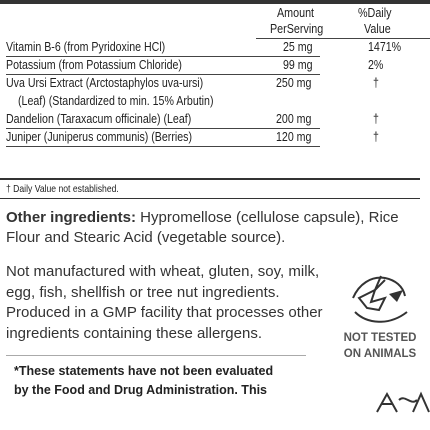 This screenshot has height=430, width=430. I want to click on row-amount: 99 mg, so click(298, 65).